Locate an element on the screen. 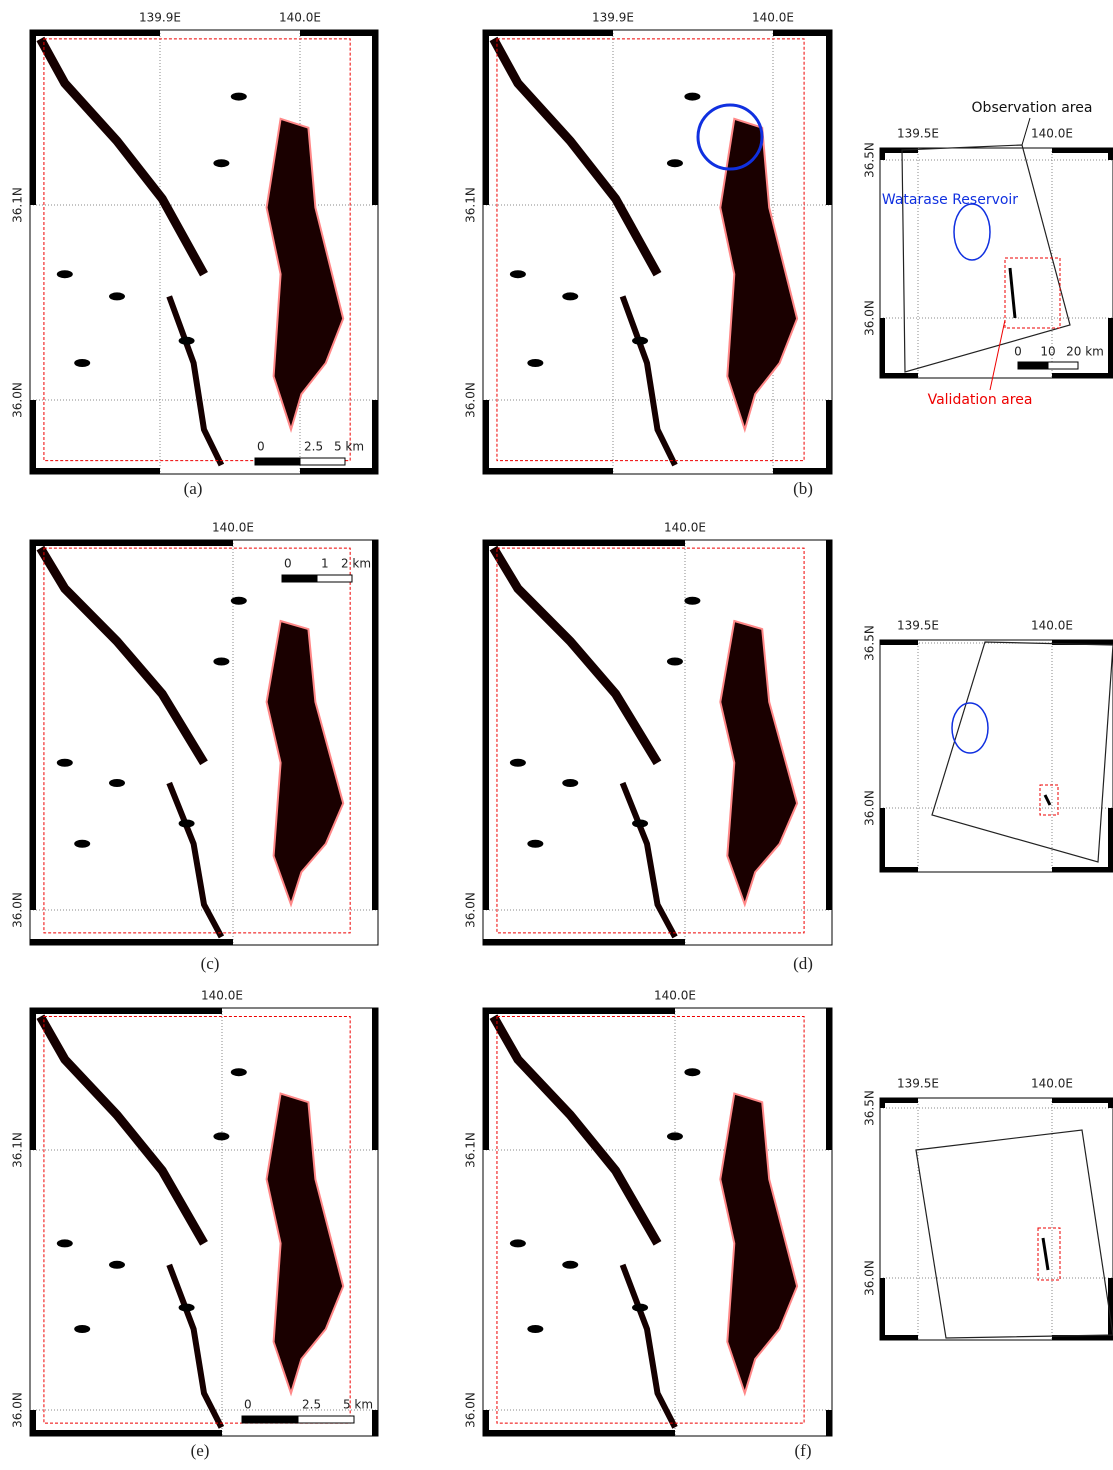 This screenshot has width=1113, height=1470. panel-label: (f) is located at coordinates (803, 1450).